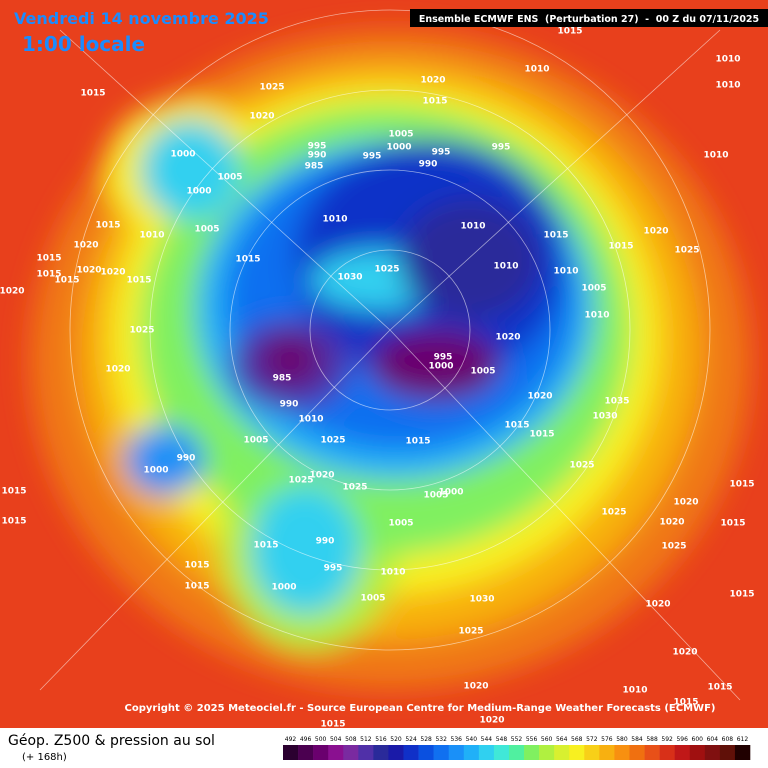 The width and height of the screenshot is (768, 768). Describe the element at coordinates (713, 739) in the screenshot. I see `colorbar-label: 604` at that location.